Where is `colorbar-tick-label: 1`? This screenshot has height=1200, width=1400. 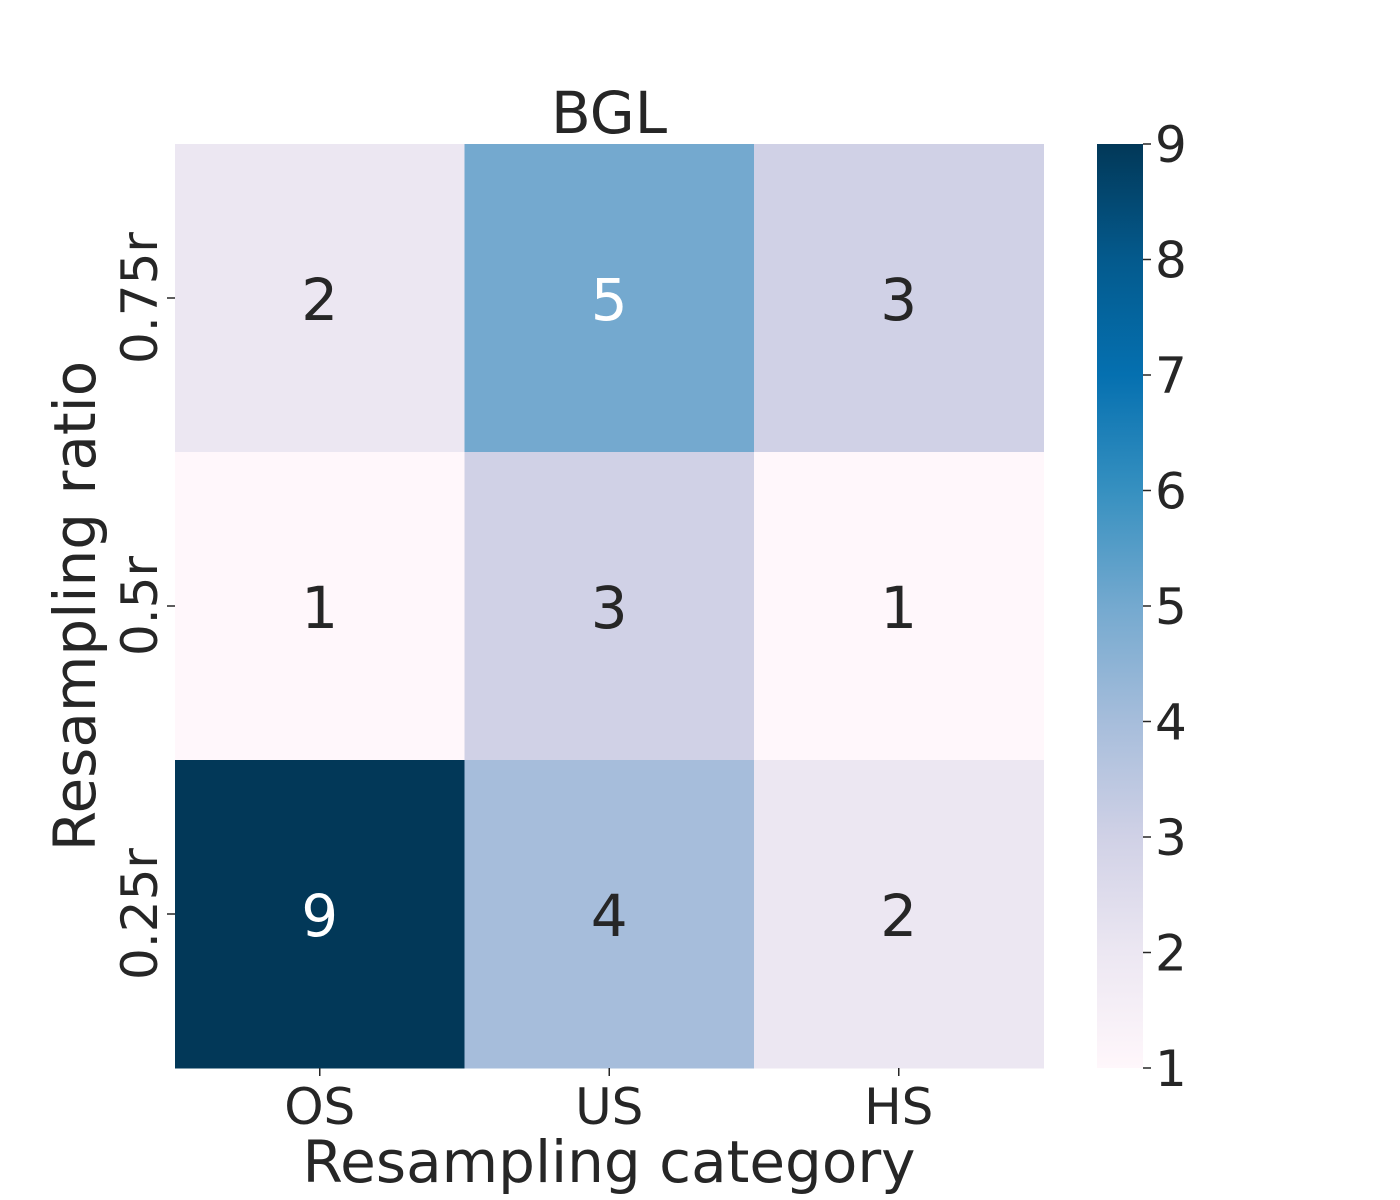
colorbar-tick-label: 1 is located at coordinates (1171, 1069).